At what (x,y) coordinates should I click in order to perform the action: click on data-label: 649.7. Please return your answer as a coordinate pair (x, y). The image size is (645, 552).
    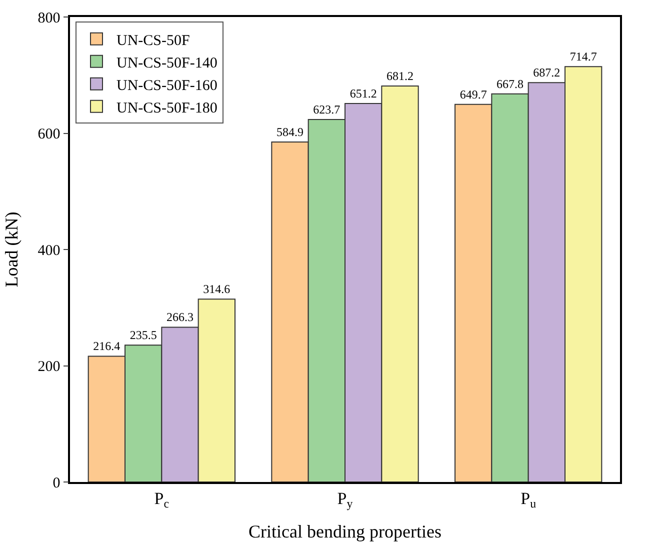
    Looking at the image, I should click on (473, 94).